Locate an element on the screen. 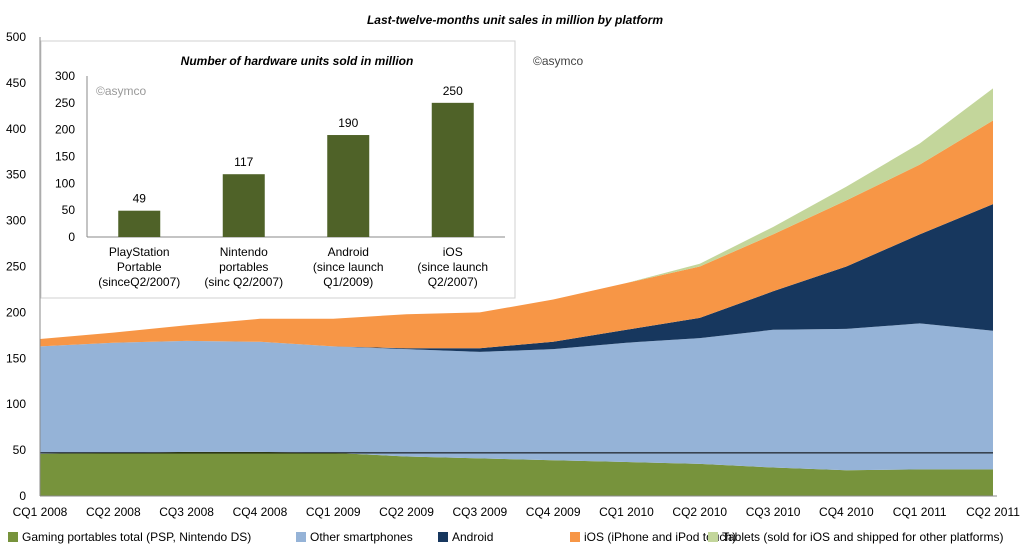 Image resolution: width=1029 pixels, height=556 pixels. inset-value-label: 49 is located at coordinates (140, 199).